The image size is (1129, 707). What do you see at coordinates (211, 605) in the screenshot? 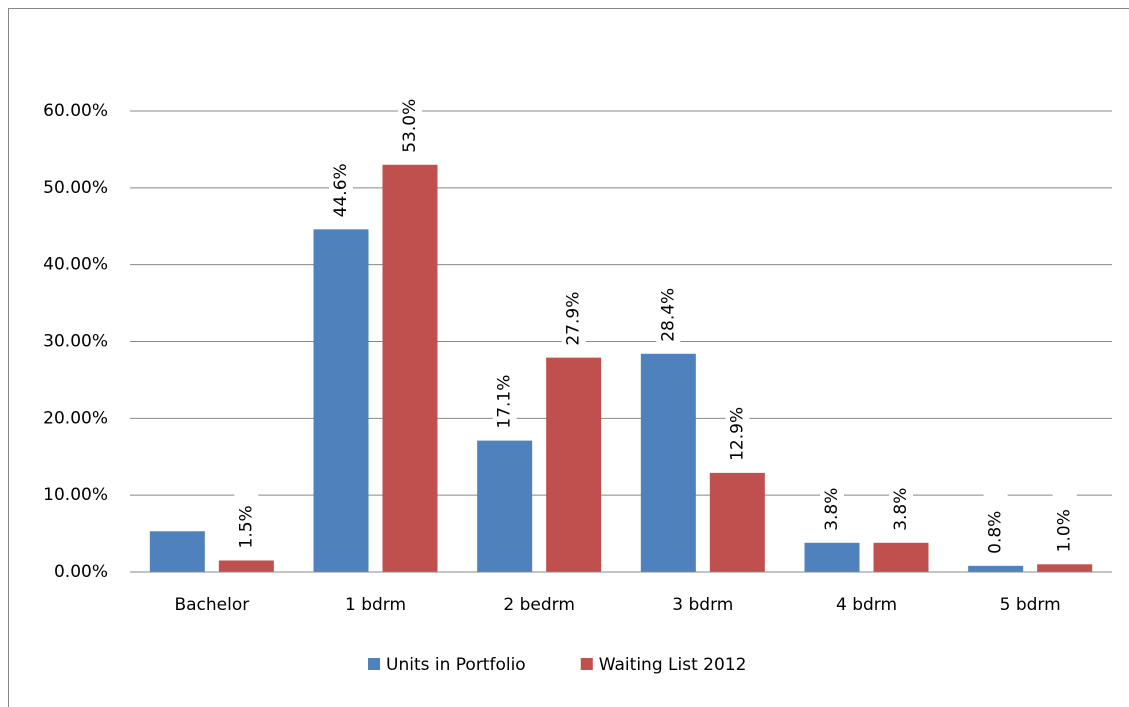
I see `x-tick-label: Bachelor` at bounding box center [211, 605].